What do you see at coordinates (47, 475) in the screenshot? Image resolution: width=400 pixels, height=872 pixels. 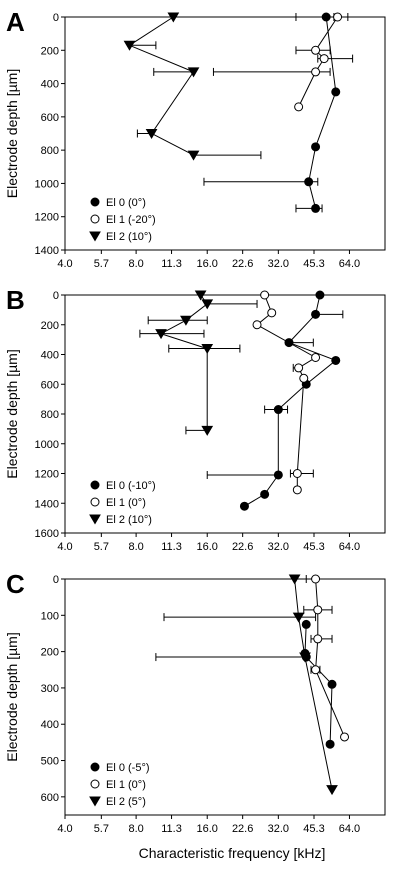 I see `y-tick-label: 1200` at bounding box center [47, 475].